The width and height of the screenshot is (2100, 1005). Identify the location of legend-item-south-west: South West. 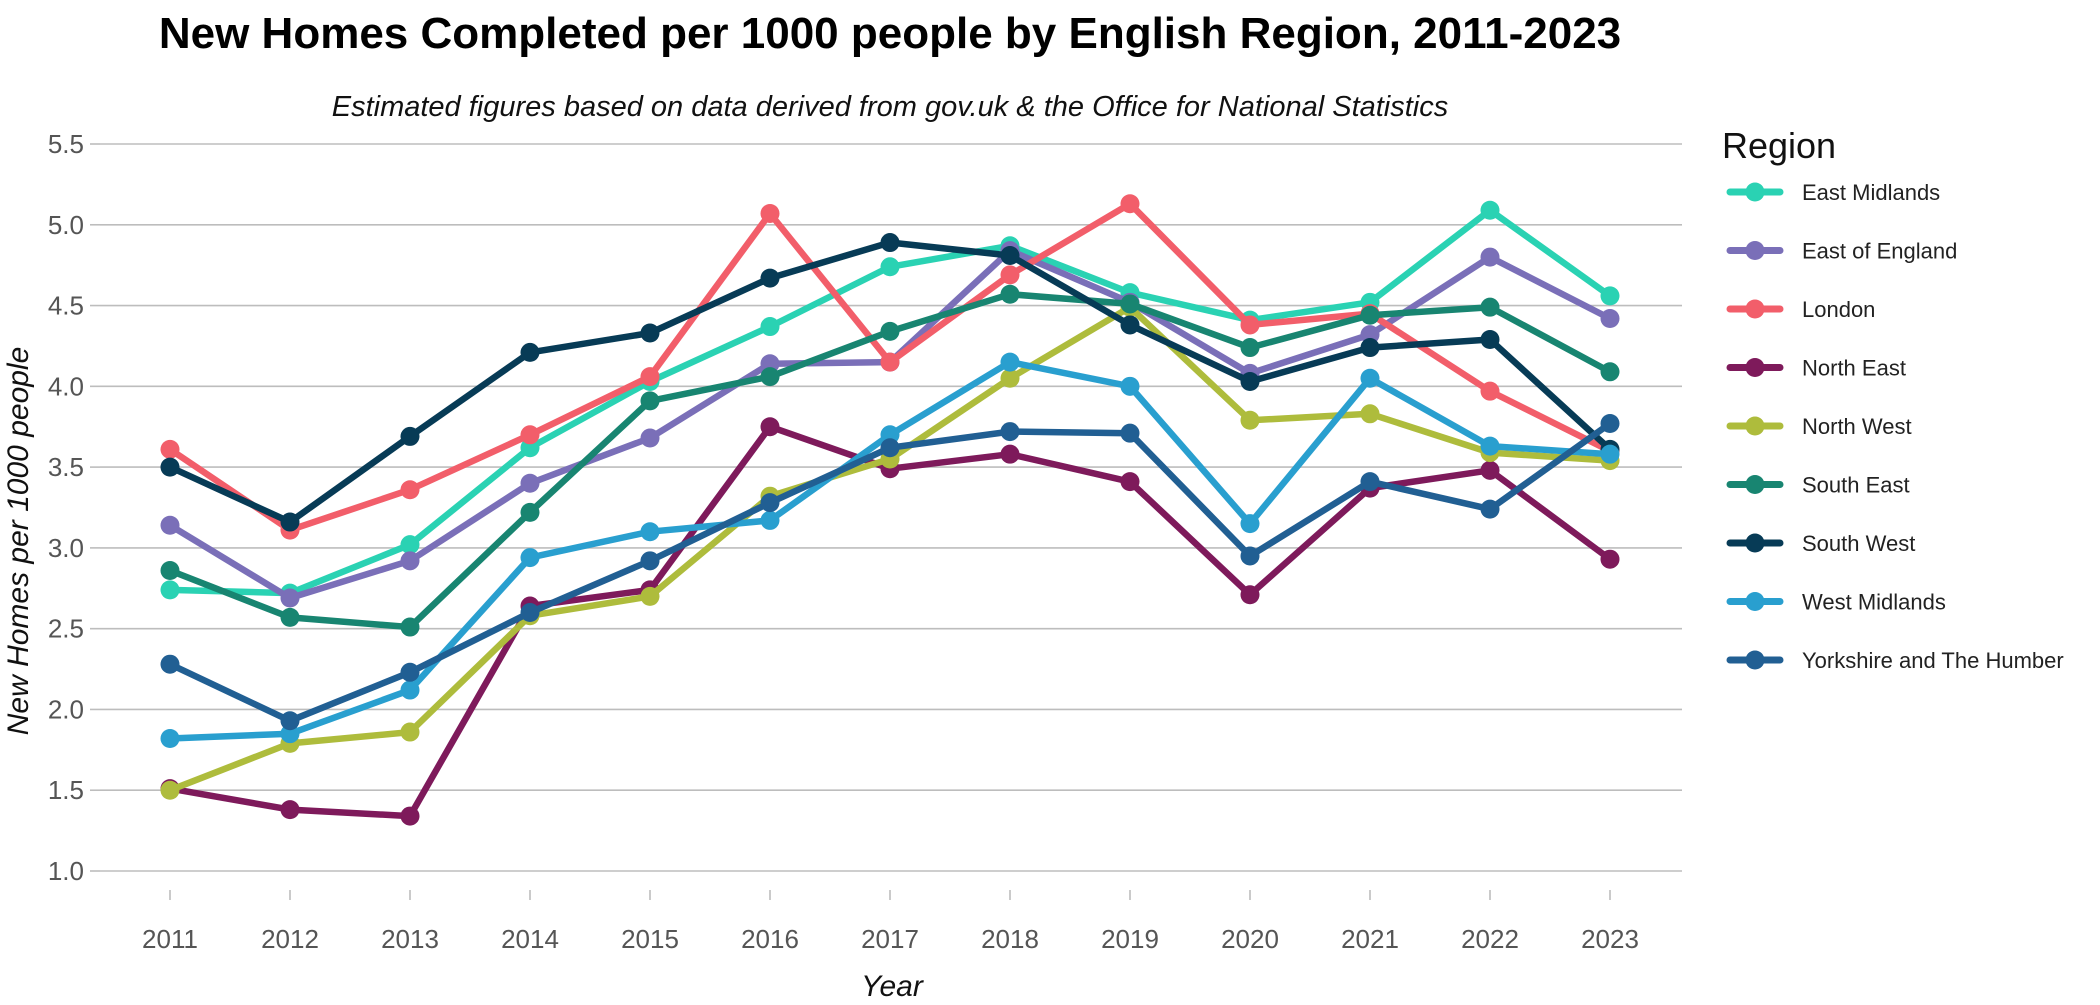
(1820, 543).